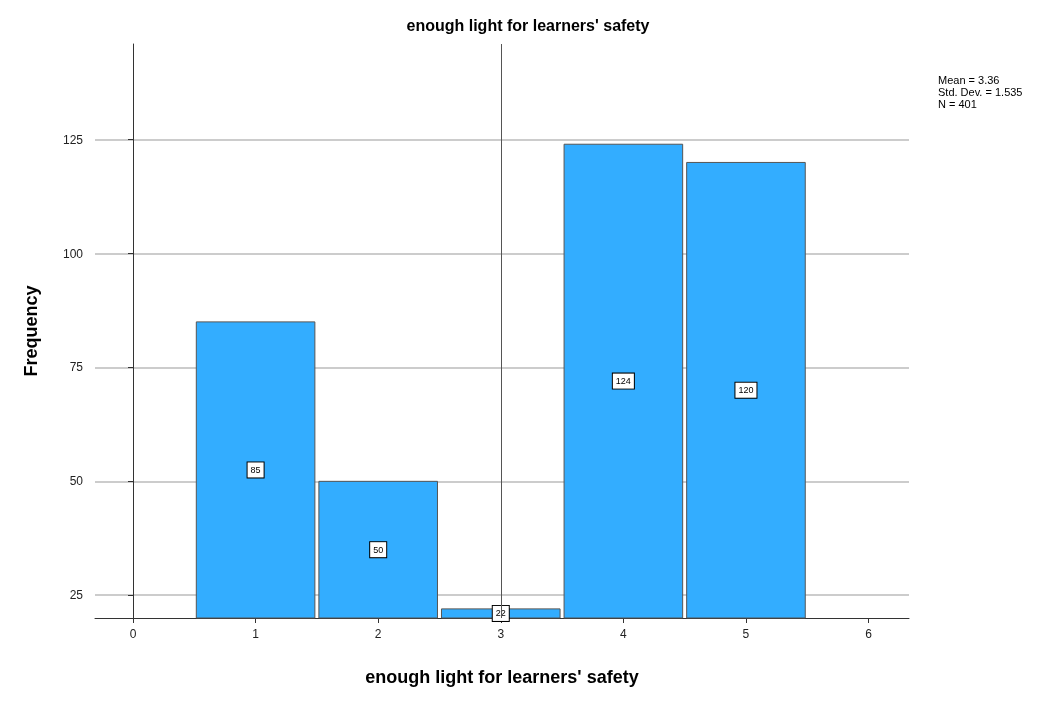 The height and width of the screenshot is (702, 1055). Describe the element at coordinates (746, 634) in the screenshot. I see `x-tick-label: 5` at that location.